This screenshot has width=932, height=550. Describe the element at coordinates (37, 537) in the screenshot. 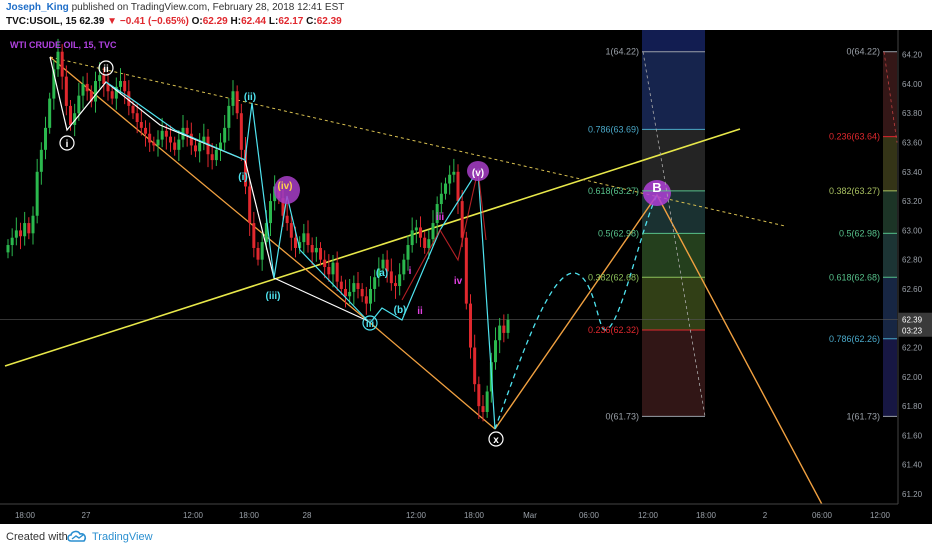

I see `created-with-text: Created with` at that location.